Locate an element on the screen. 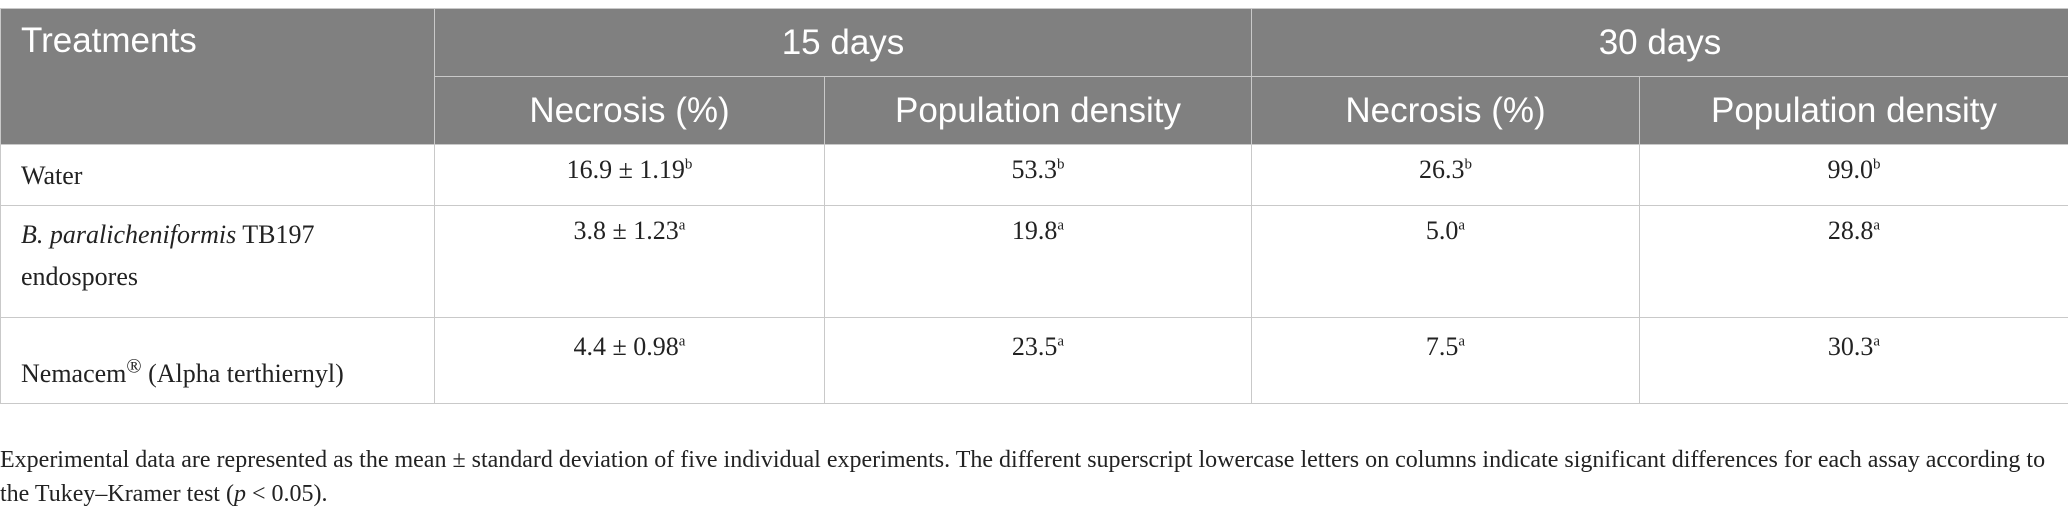  value: 3.8 ± 1.23 is located at coordinates (626, 230).